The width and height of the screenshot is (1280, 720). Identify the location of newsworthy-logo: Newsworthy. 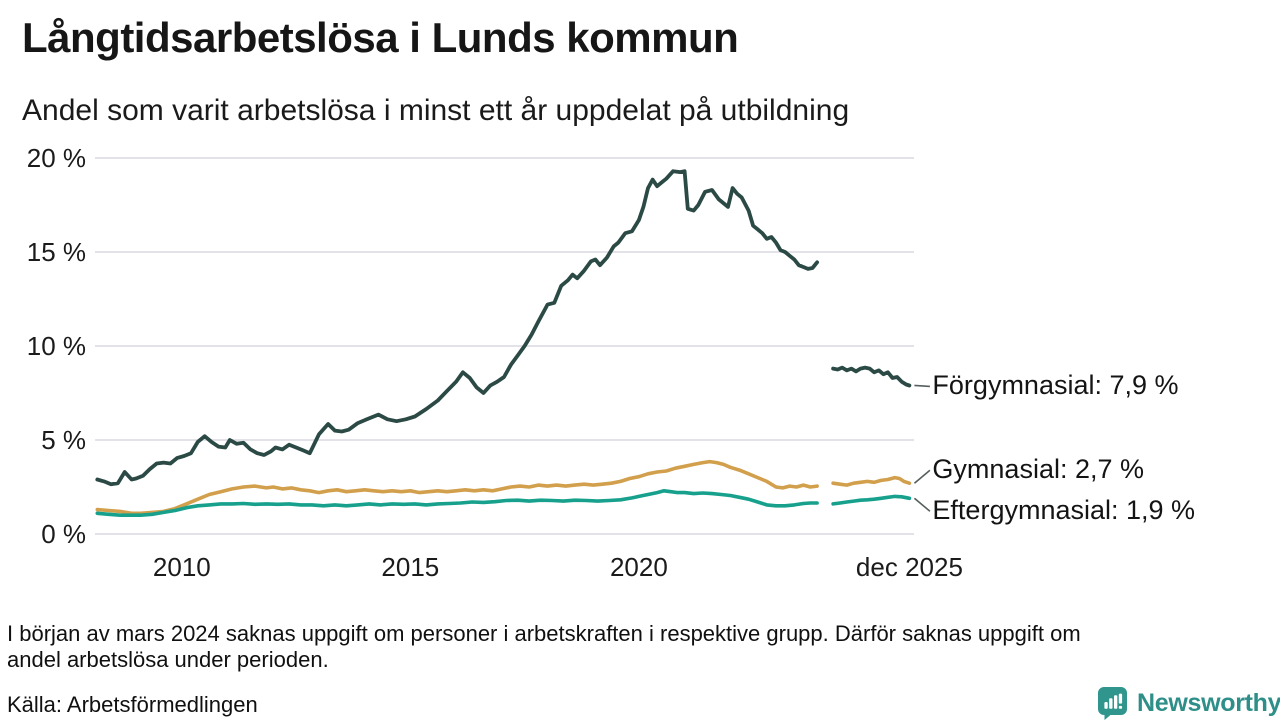
(1188, 703).